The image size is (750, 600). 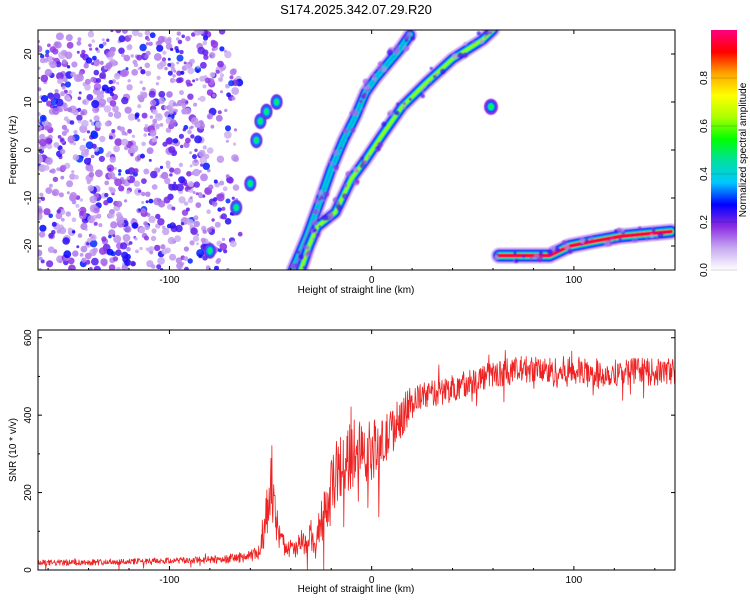 What do you see at coordinates (28, 492) in the screenshot?
I see `snr-y-tick-label: 200` at bounding box center [28, 492].